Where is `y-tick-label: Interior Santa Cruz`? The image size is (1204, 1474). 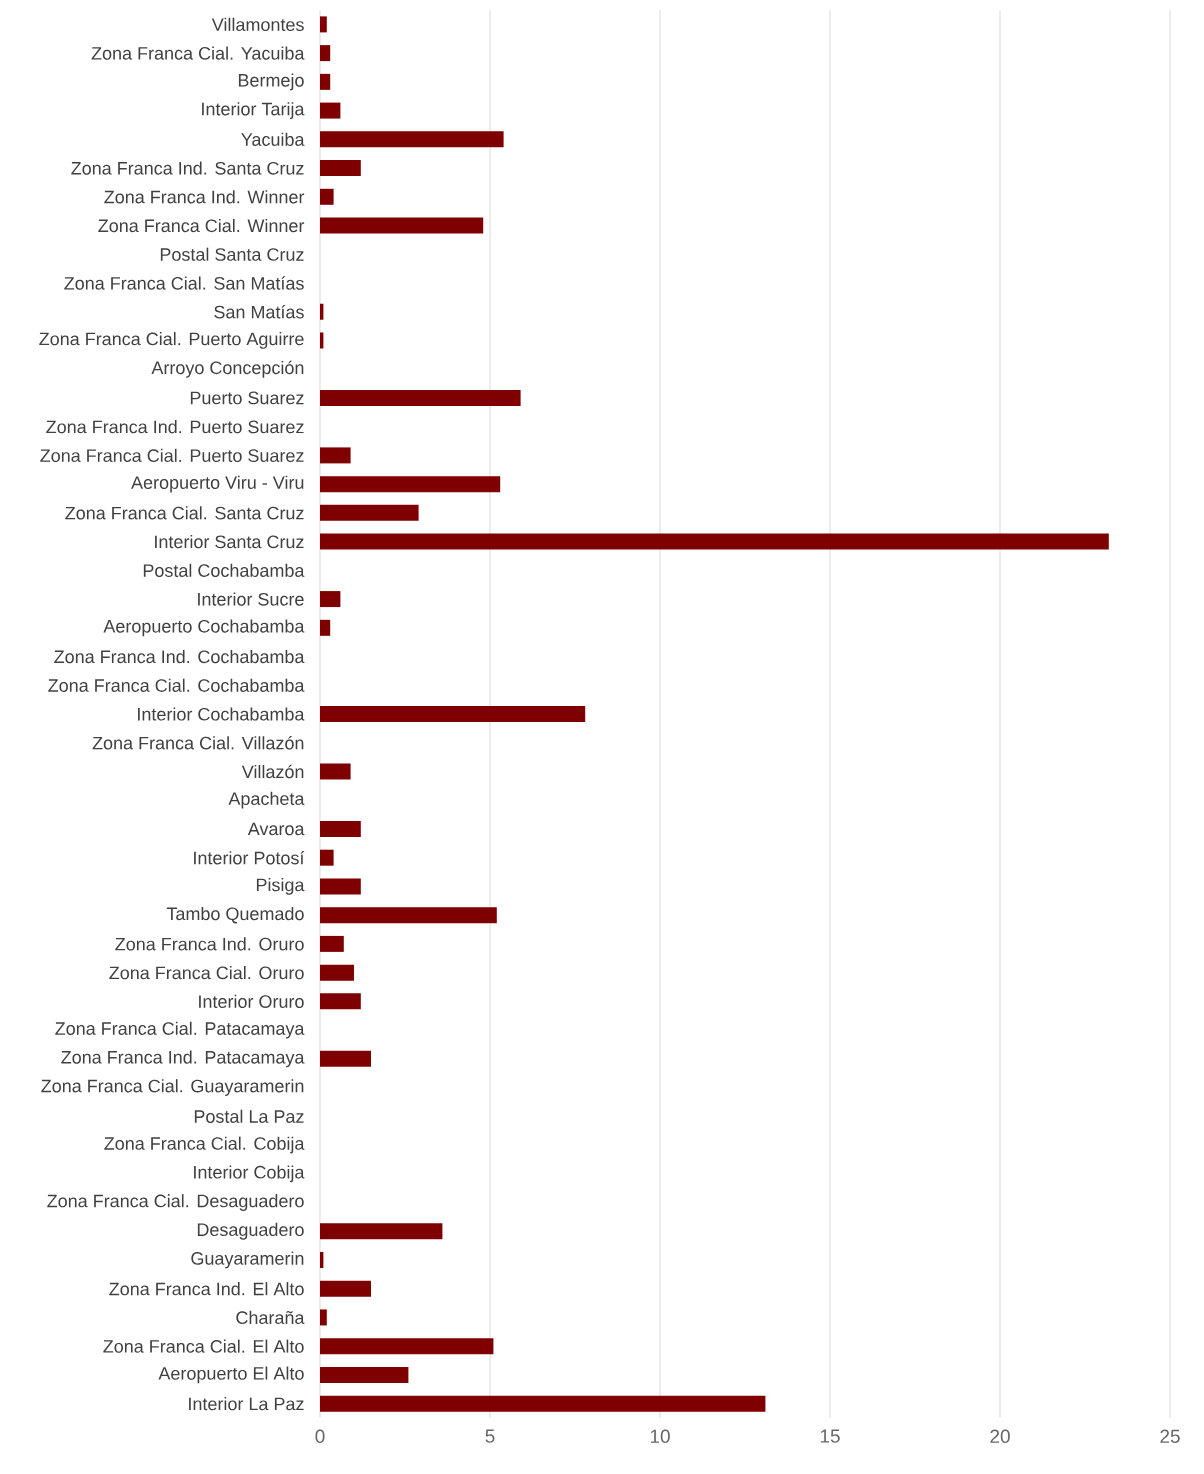 y-tick-label: Interior Santa Cruz is located at coordinates (229, 541).